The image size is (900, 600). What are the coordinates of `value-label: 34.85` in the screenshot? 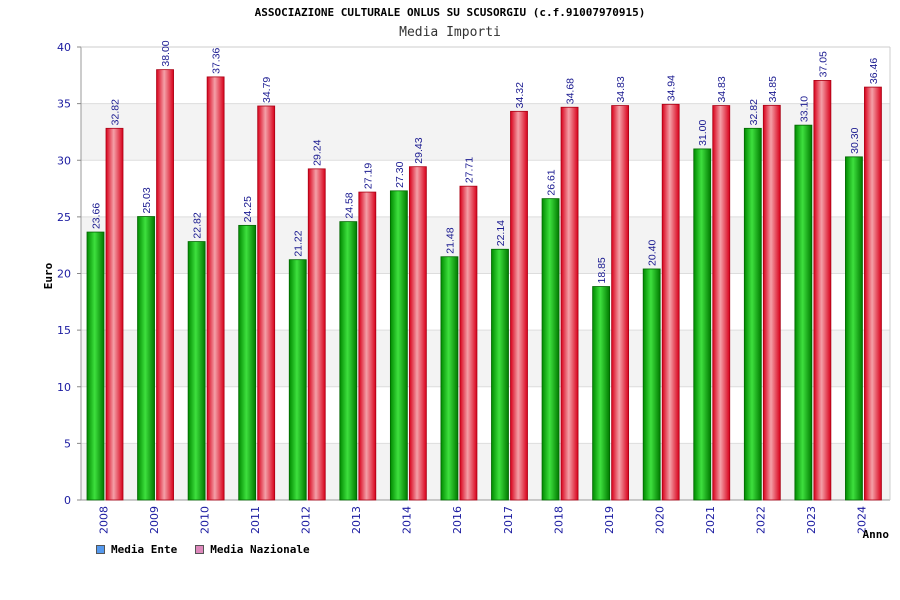 It's located at (773, 89).